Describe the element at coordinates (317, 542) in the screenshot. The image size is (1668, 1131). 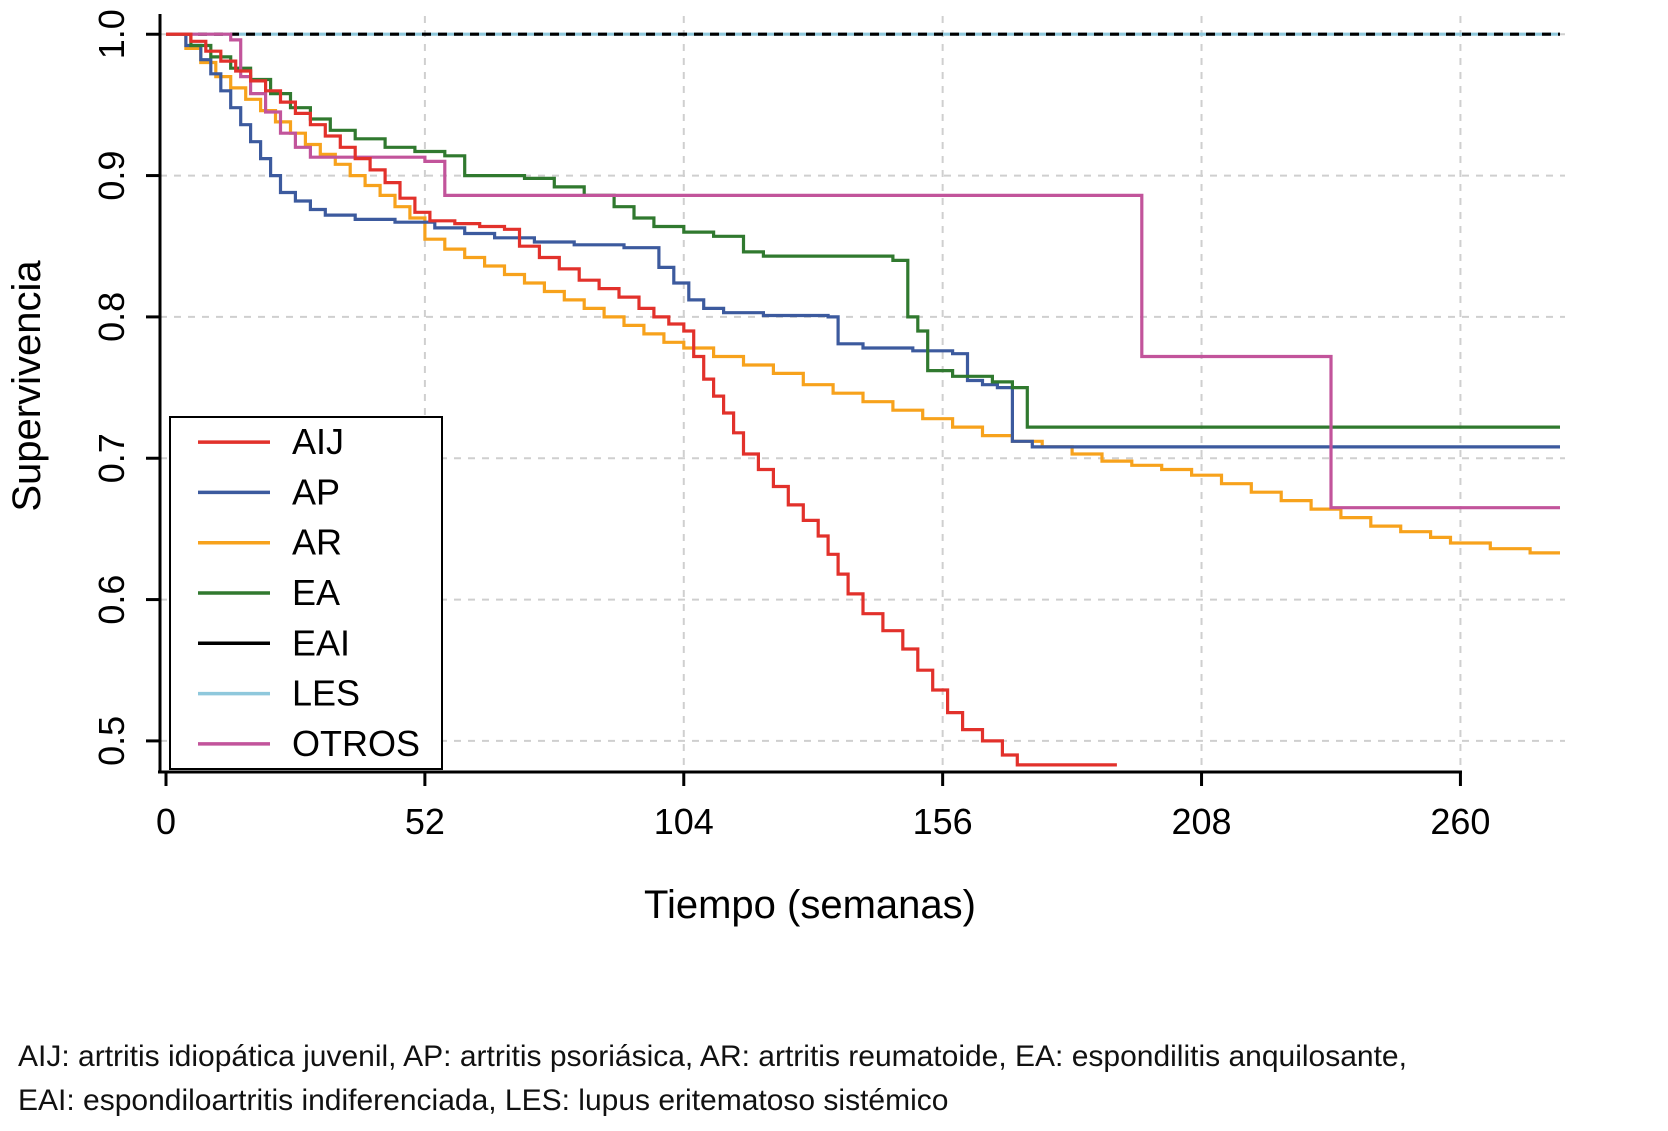
I see `legend-label-AR: AR` at that location.